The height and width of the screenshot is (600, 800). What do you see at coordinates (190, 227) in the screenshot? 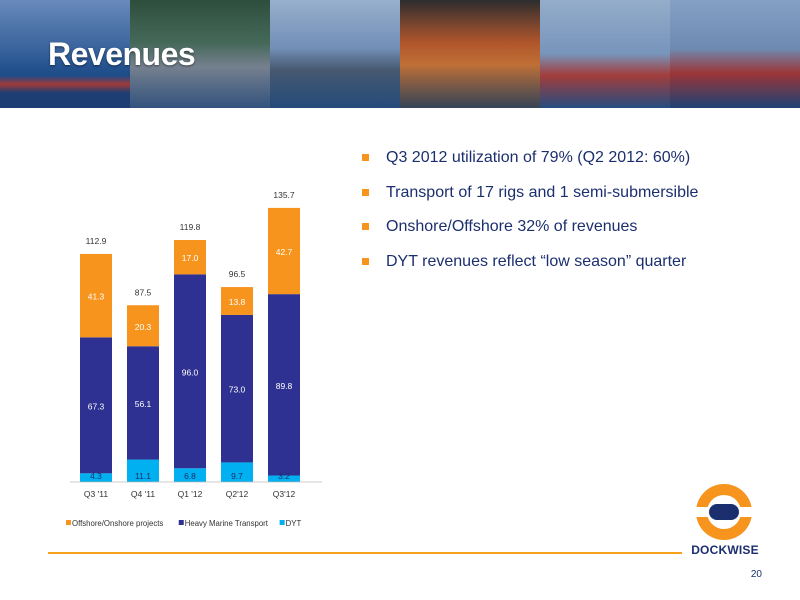
I see `total-label: 119.8` at bounding box center [190, 227].